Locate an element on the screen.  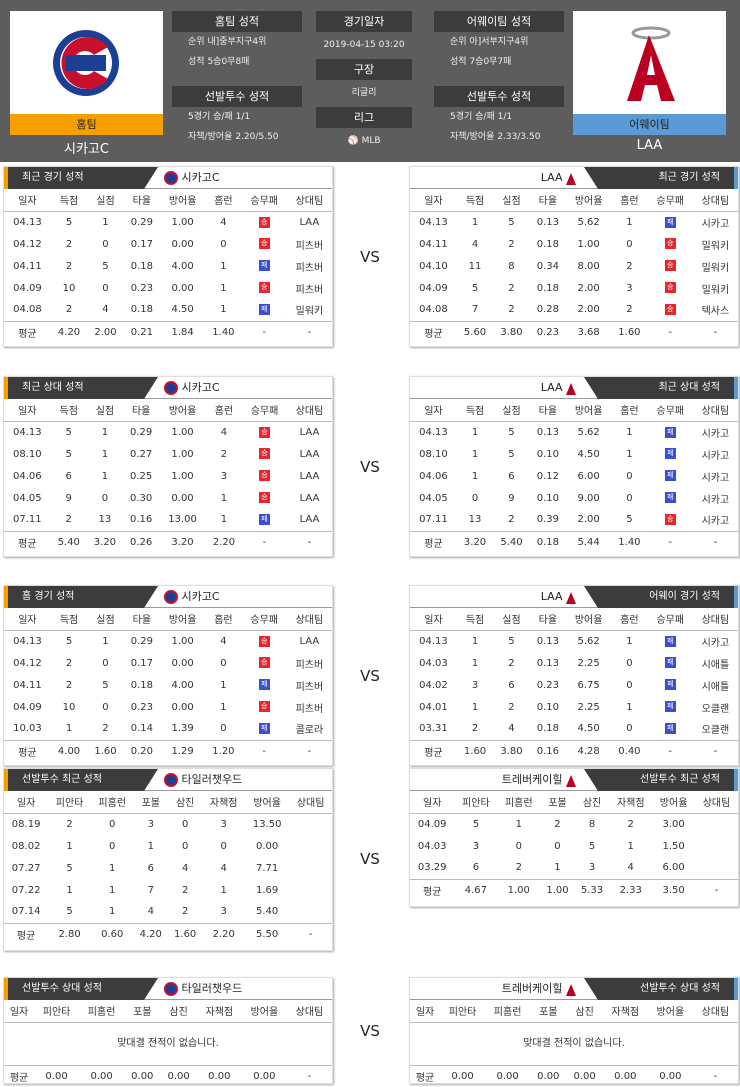
table-cell: 3 is located at coordinates (224, 476).